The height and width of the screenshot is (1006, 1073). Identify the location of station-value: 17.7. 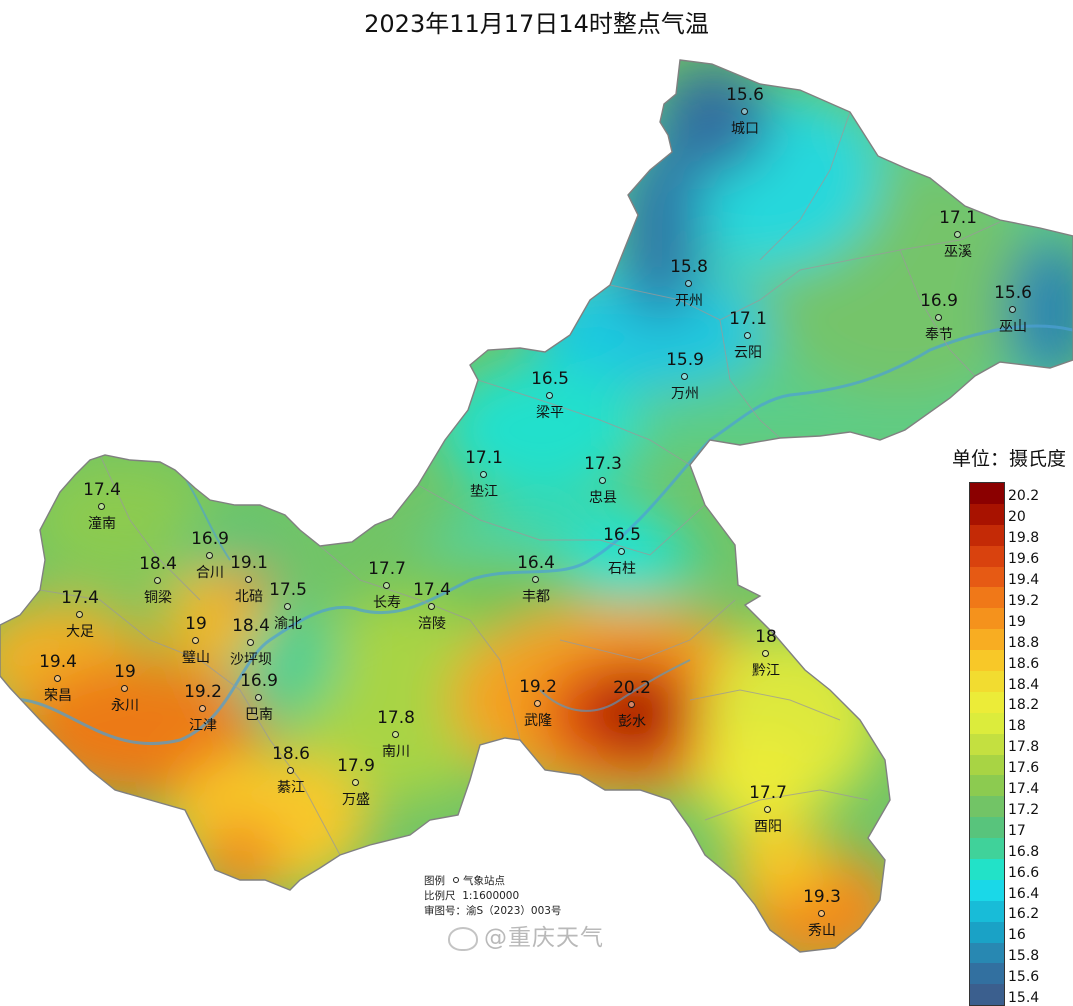
(768, 793).